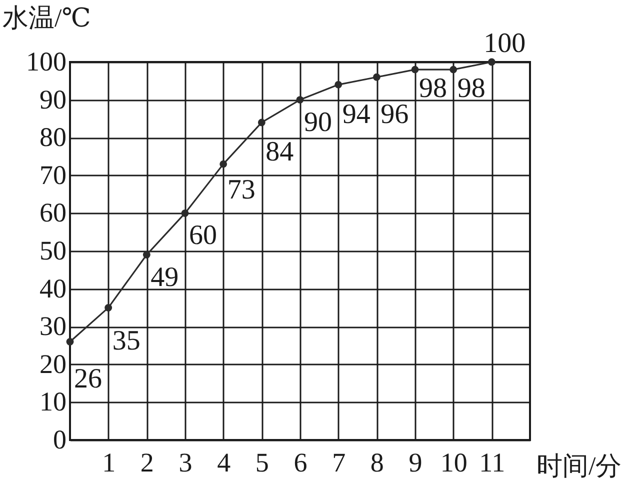 The width and height of the screenshot is (621, 483). What do you see at coordinates (53, 213) in the screenshot?
I see `y-tick-label: 60` at bounding box center [53, 213].